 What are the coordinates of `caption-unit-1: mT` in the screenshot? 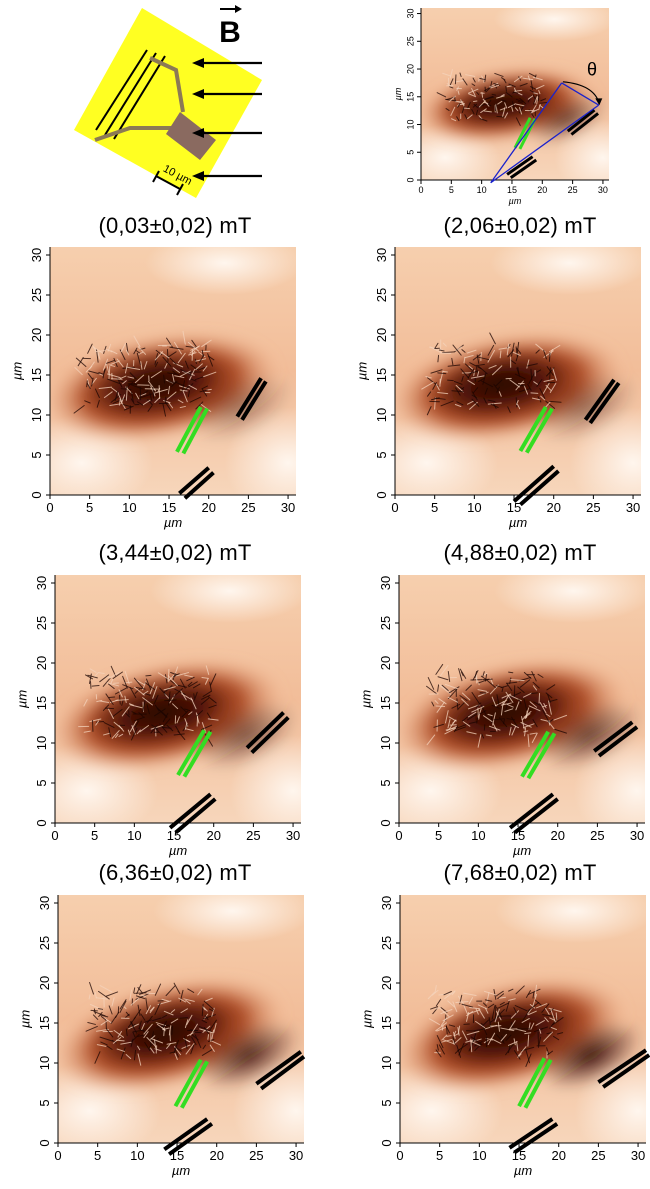 It's located at (235, 225).